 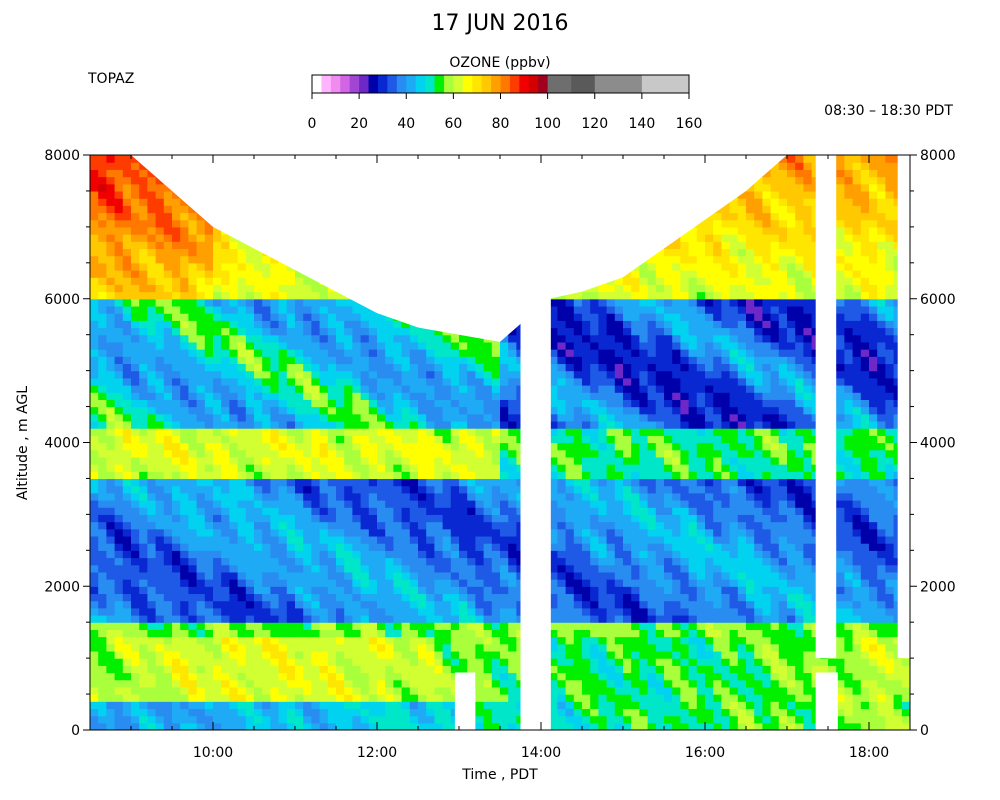 I want to click on colorbar-bin, so click(x=630, y=84).